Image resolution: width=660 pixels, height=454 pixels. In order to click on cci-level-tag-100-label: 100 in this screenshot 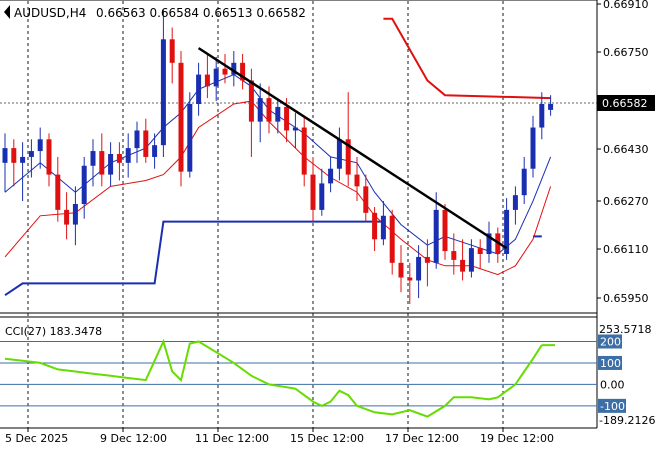, I will do `click(610, 363)`.